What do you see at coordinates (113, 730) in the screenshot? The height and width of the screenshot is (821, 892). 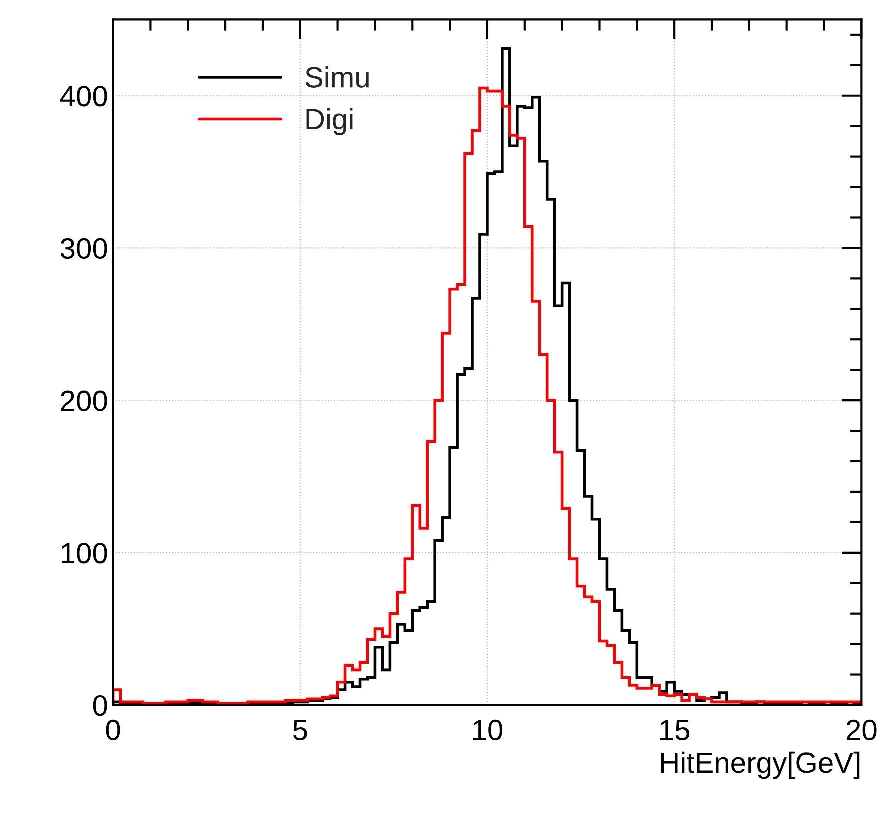 I see `x-tick-label: 0` at bounding box center [113, 730].